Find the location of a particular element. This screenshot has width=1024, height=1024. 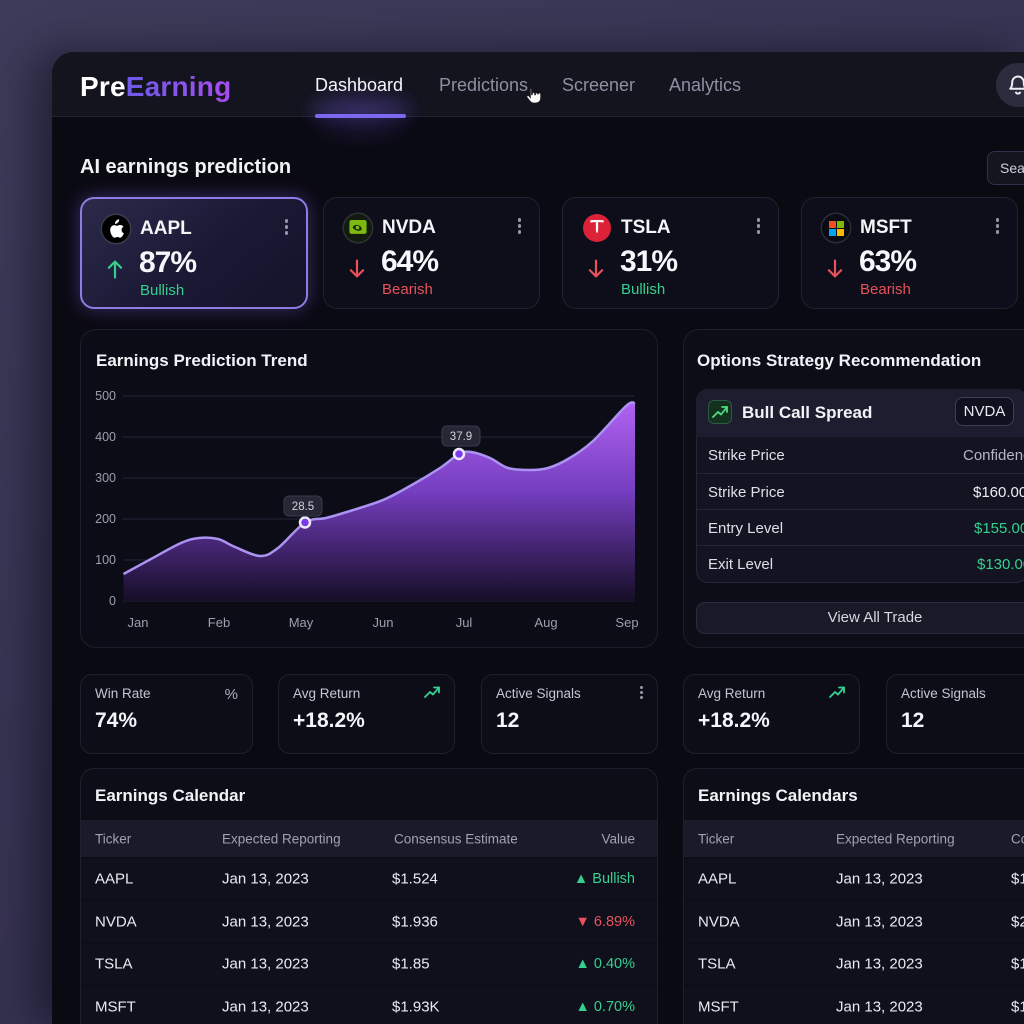

svg-text: 37.9 is located at coordinates (461, 437).